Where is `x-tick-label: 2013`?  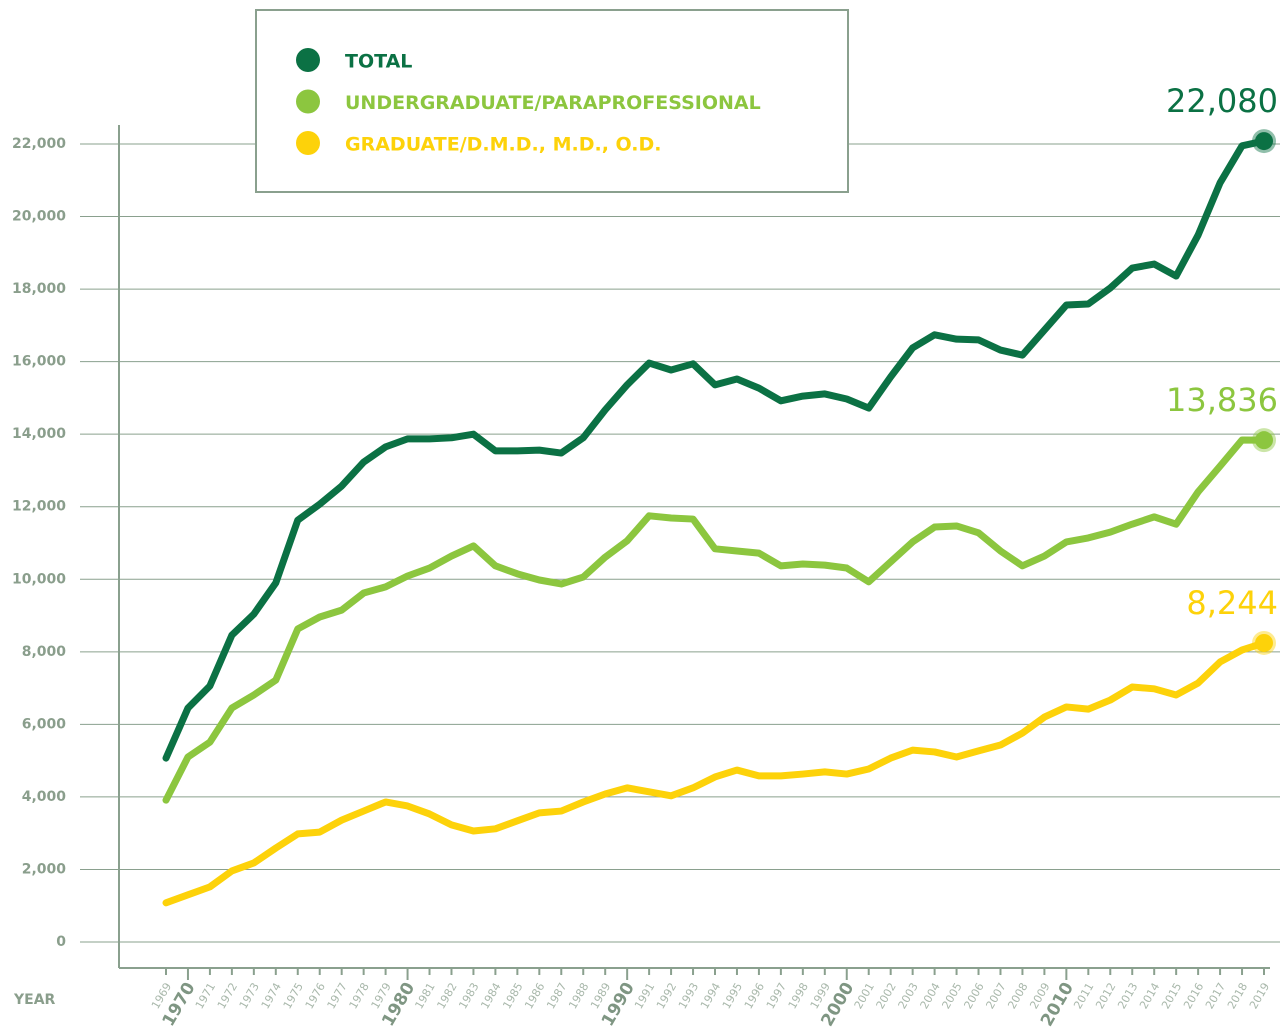
x-tick-label: 2013 is located at coordinates (1127, 996).